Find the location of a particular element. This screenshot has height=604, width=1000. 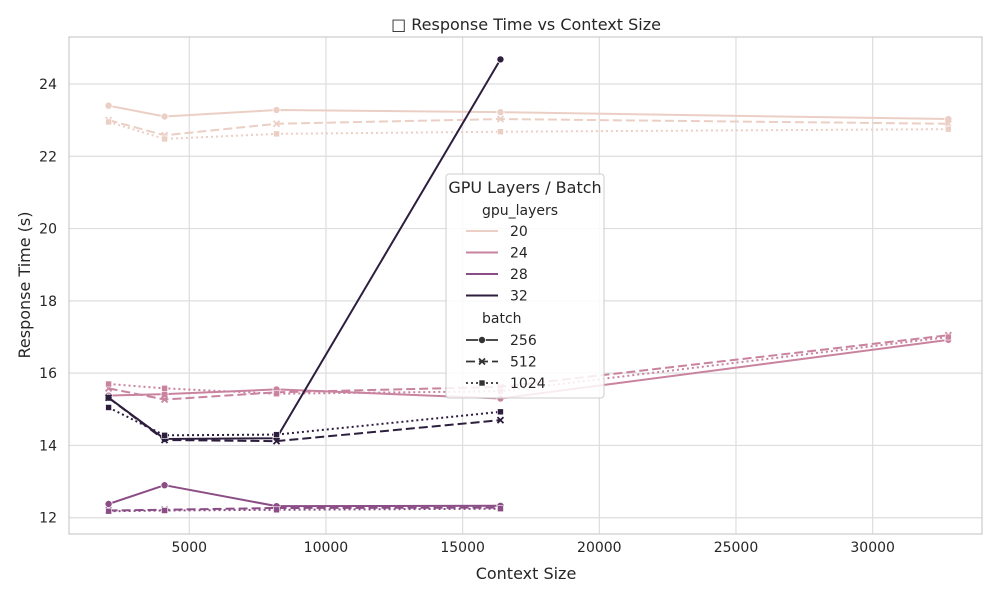

x-tick-label: 20000 is located at coordinates (599, 548).